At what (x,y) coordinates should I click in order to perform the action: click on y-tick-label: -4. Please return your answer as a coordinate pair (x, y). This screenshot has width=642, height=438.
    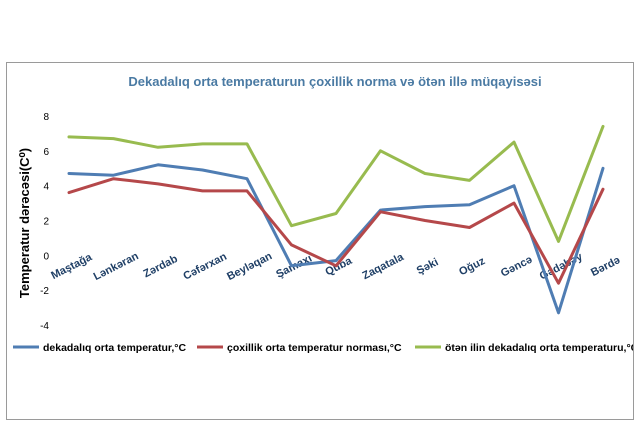
    Looking at the image, I should click on (44, 326).